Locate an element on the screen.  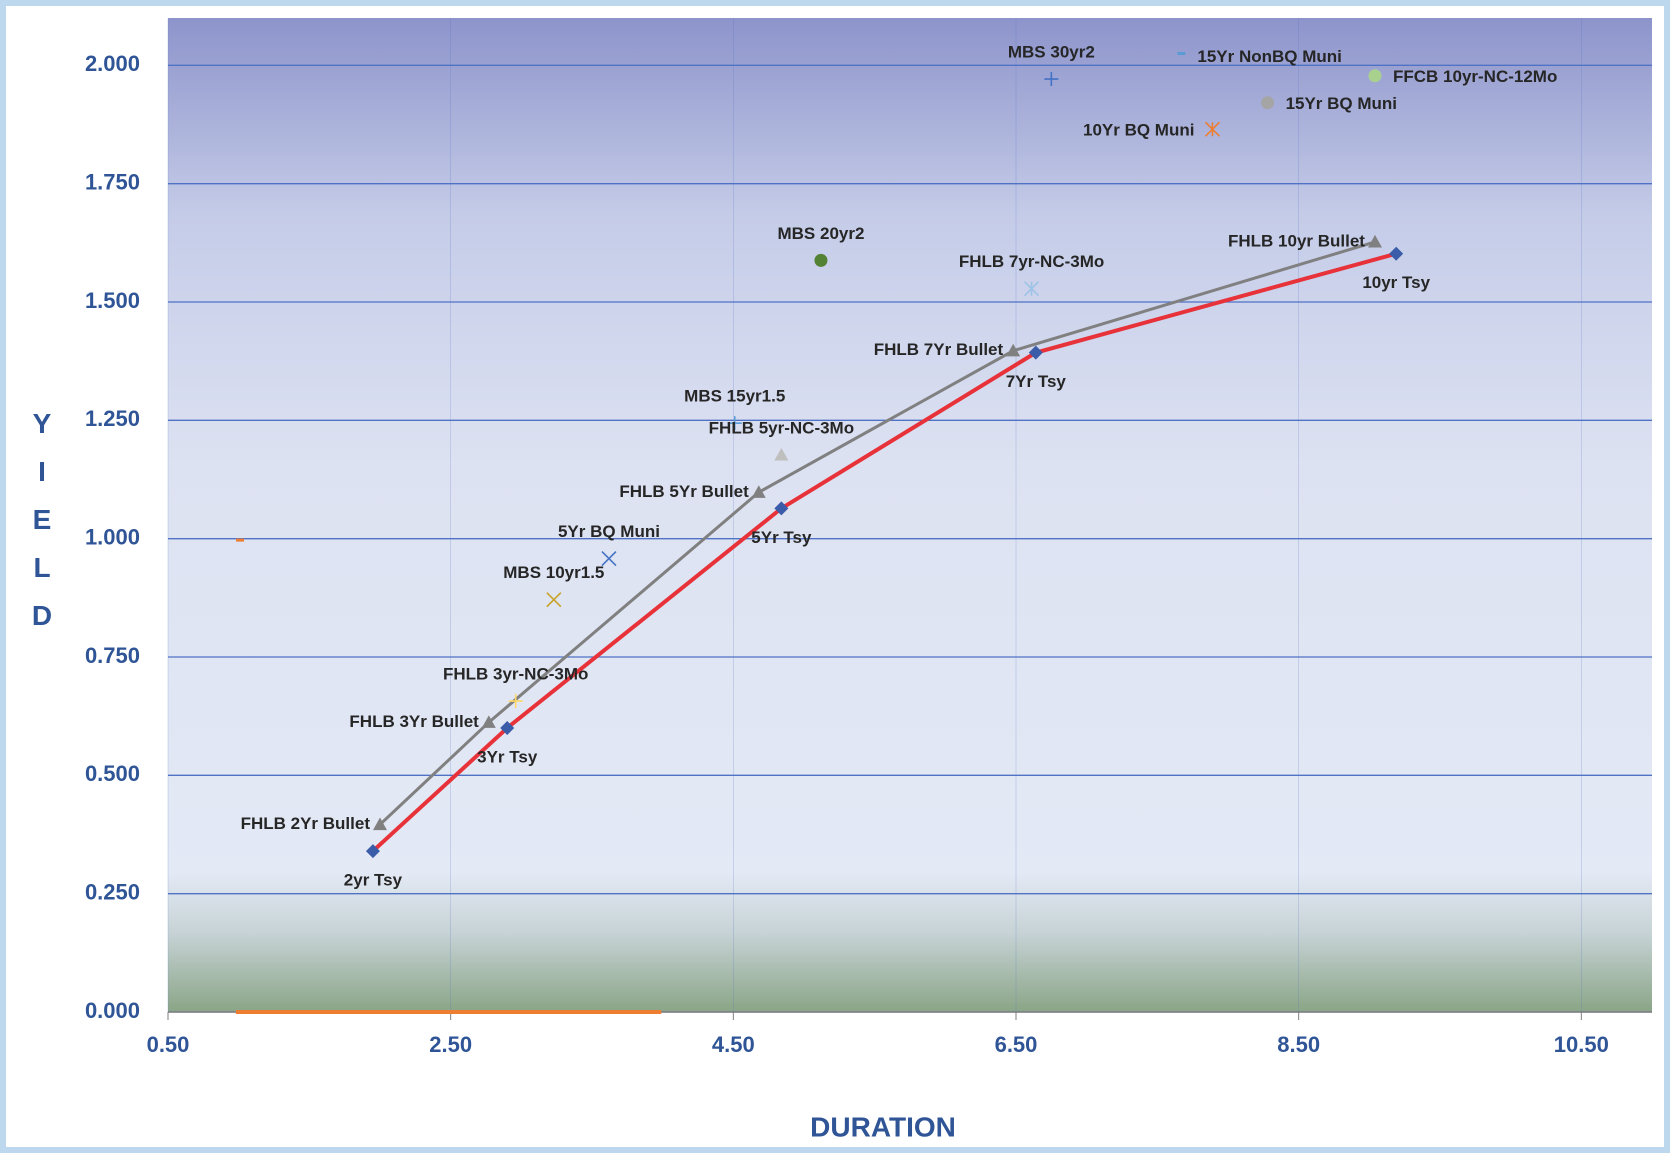
point-label: MBS 15yr1.5 is located at coordinates (734, 396).